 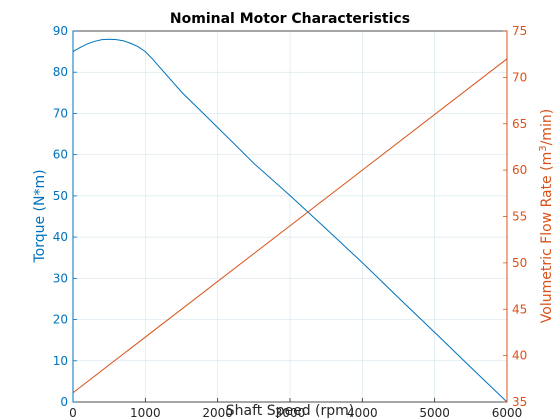 I want to click on x-tick-label: 0, so click(x=73, y=413).